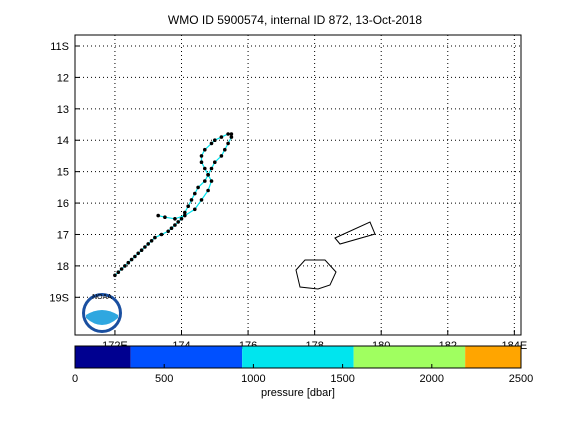 This screenshot has width=576, height=437. Describe the element at coordinates (102, 297) in the screenshot. I see `noaa-logo-text: NOAA` at that location.